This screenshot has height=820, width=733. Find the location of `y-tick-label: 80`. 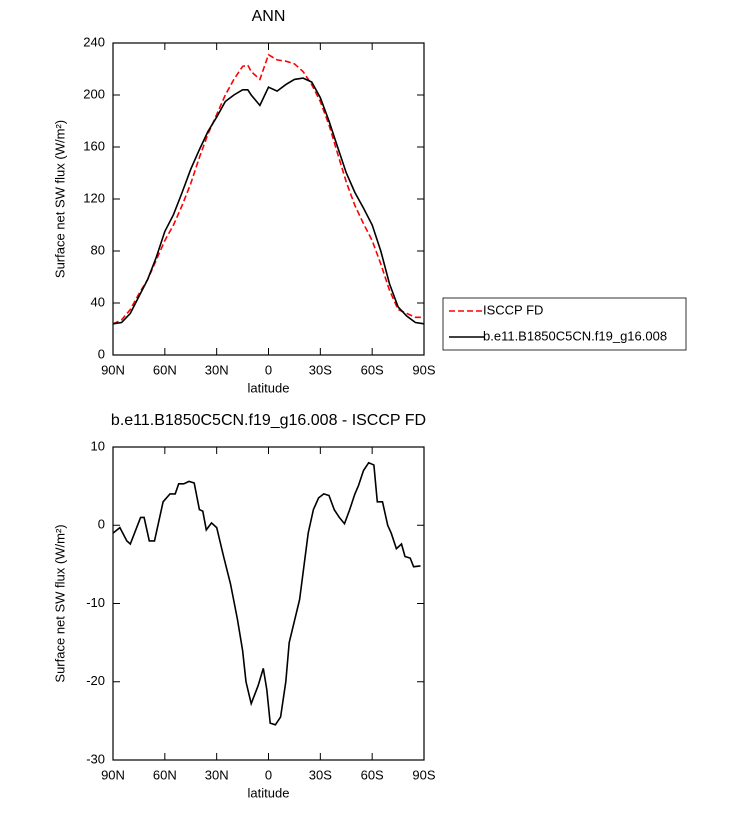

y-tick-label: 80 is located at coordinates (98, 249).